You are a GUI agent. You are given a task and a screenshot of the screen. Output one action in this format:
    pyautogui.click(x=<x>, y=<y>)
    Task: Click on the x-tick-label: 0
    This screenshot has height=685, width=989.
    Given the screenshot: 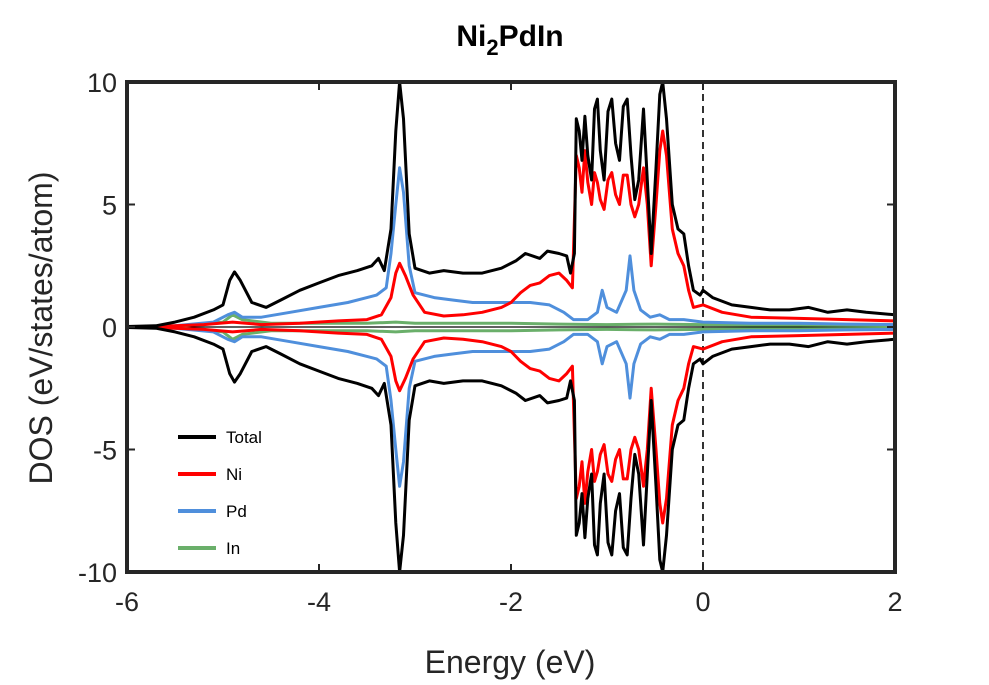 What is the action you would take?
    pyautogui.click(x=702, y=602)
    